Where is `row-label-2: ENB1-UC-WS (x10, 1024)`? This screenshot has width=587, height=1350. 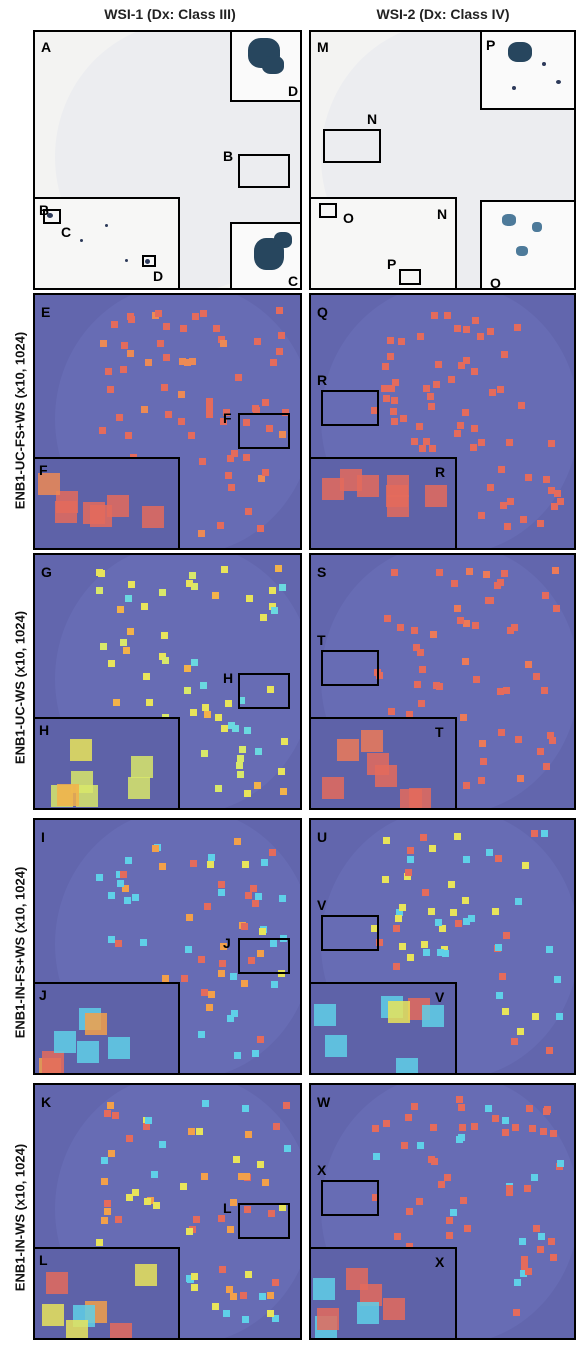
row-label-2: ENB1-UC-WS (x10, 1024) is located at coordinates (20, 687).